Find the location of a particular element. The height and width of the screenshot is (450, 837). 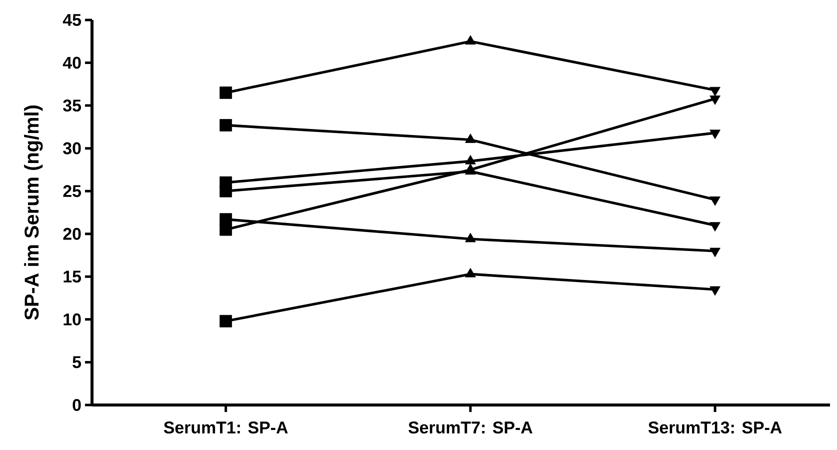

y-tick-label: 35 is located at coordinates (72, 106).